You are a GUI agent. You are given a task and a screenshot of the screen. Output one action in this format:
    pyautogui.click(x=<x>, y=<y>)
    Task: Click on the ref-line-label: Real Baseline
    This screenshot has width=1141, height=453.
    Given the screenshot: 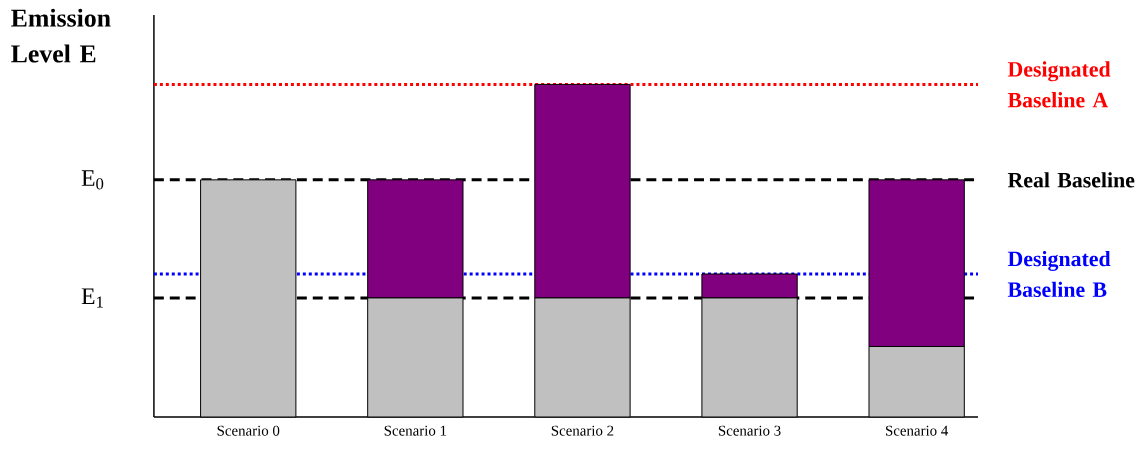 What is the action you would take?
    pyautogui.click(x=1071, y=180)
    